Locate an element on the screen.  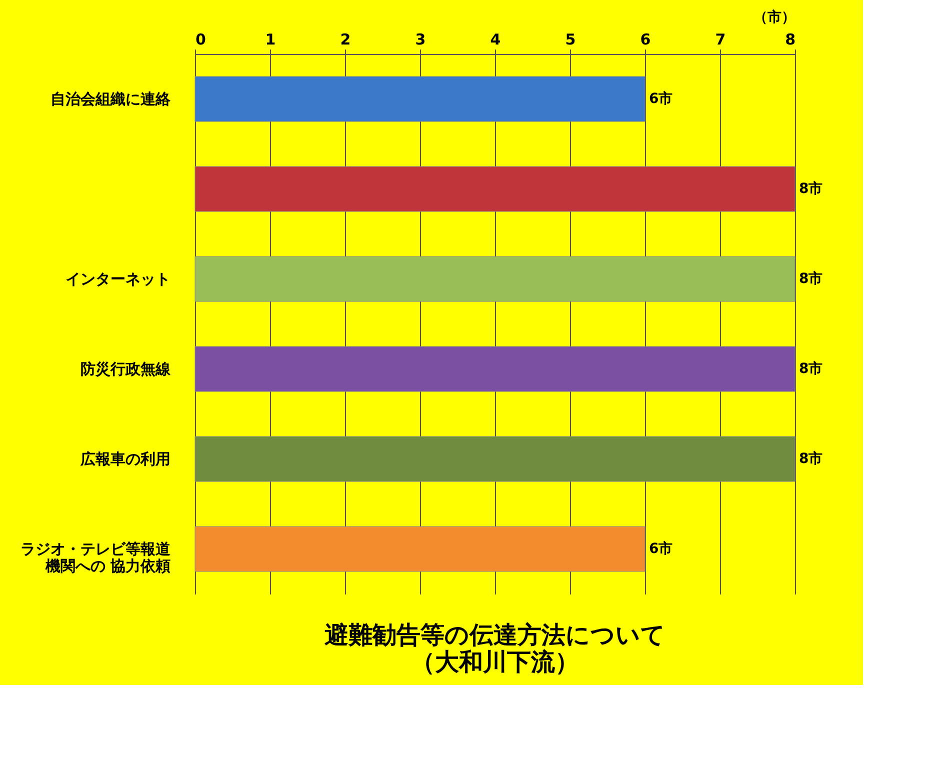
text: （大和川下流） is located at coordinates (495, 662).